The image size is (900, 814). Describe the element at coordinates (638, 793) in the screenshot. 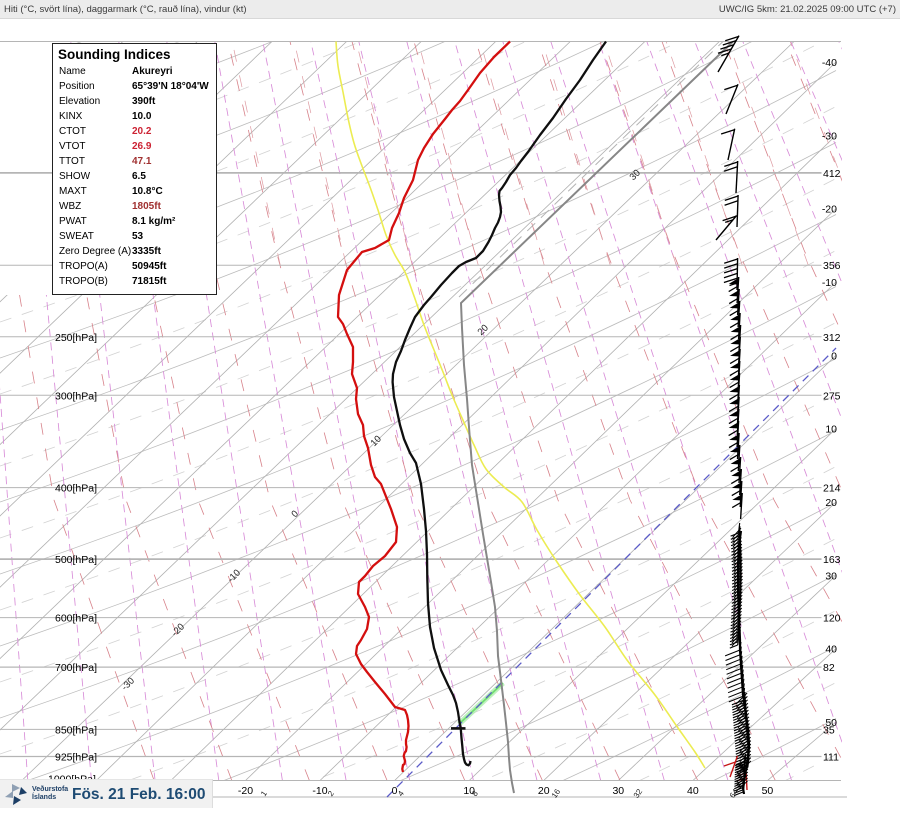

I see `svg-text: 32` at that location.